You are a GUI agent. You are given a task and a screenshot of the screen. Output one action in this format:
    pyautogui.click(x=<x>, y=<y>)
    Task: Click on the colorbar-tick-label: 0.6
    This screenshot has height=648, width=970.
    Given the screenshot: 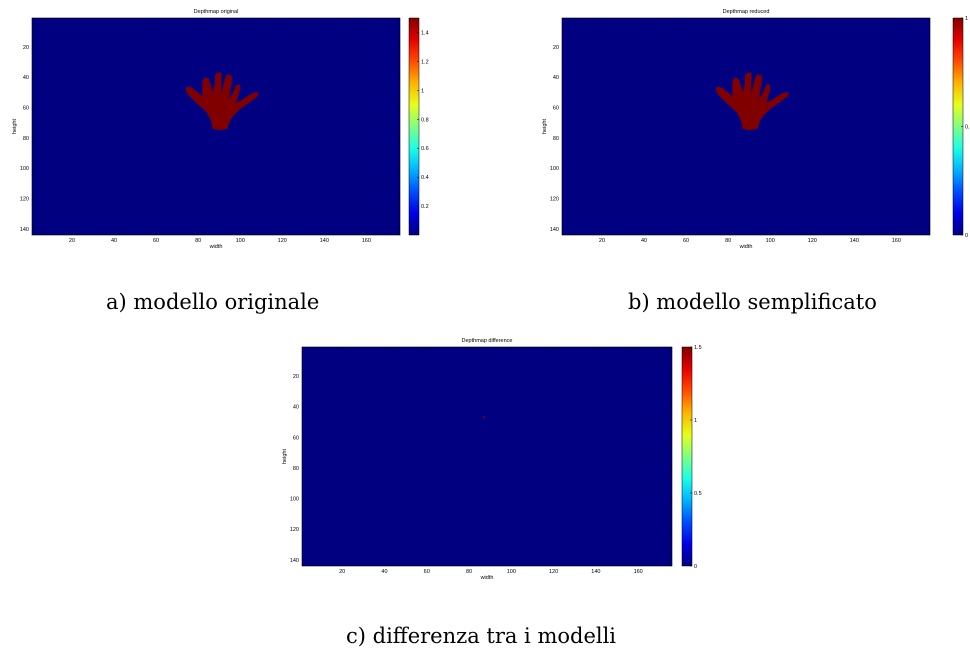 What is the action you would take?
    pyautogui.click(x=425, y=149)
    